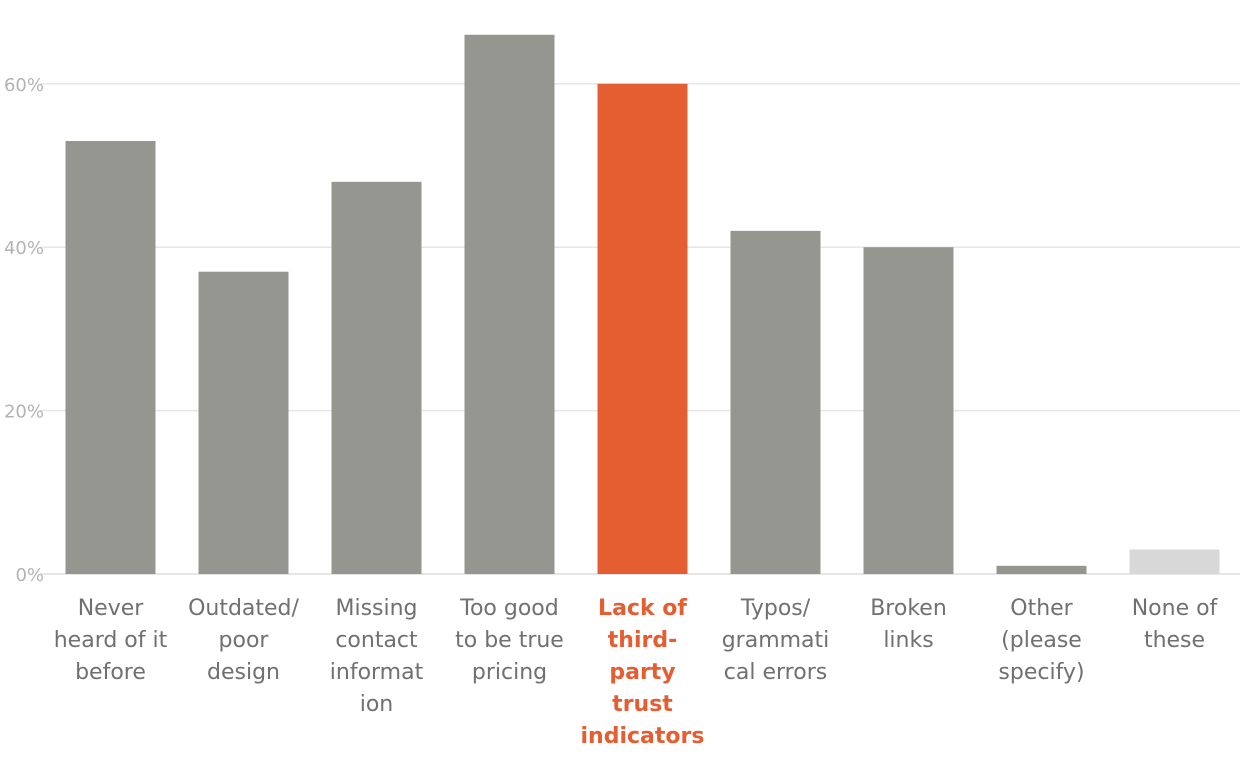  I want to click on x-tick-label: Broken links, so click(908, 624).